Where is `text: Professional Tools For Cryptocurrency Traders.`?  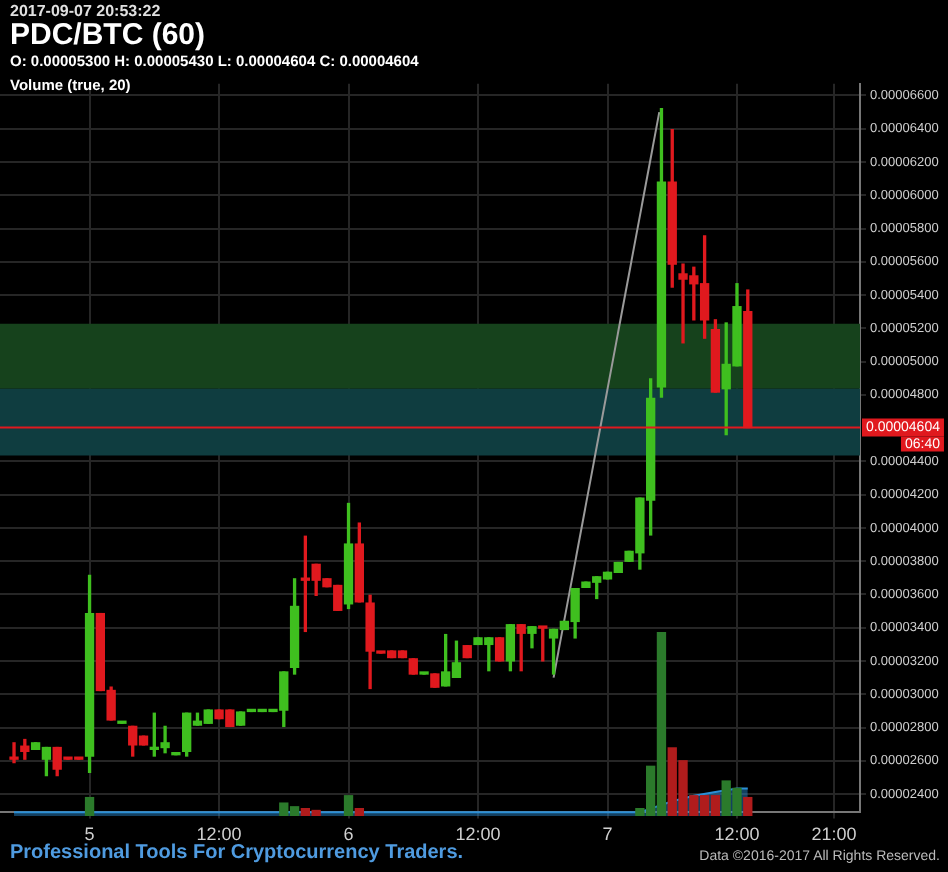 text: Professional Tools For Cryptocurrency Traders. is located at coordinates (237, 853).